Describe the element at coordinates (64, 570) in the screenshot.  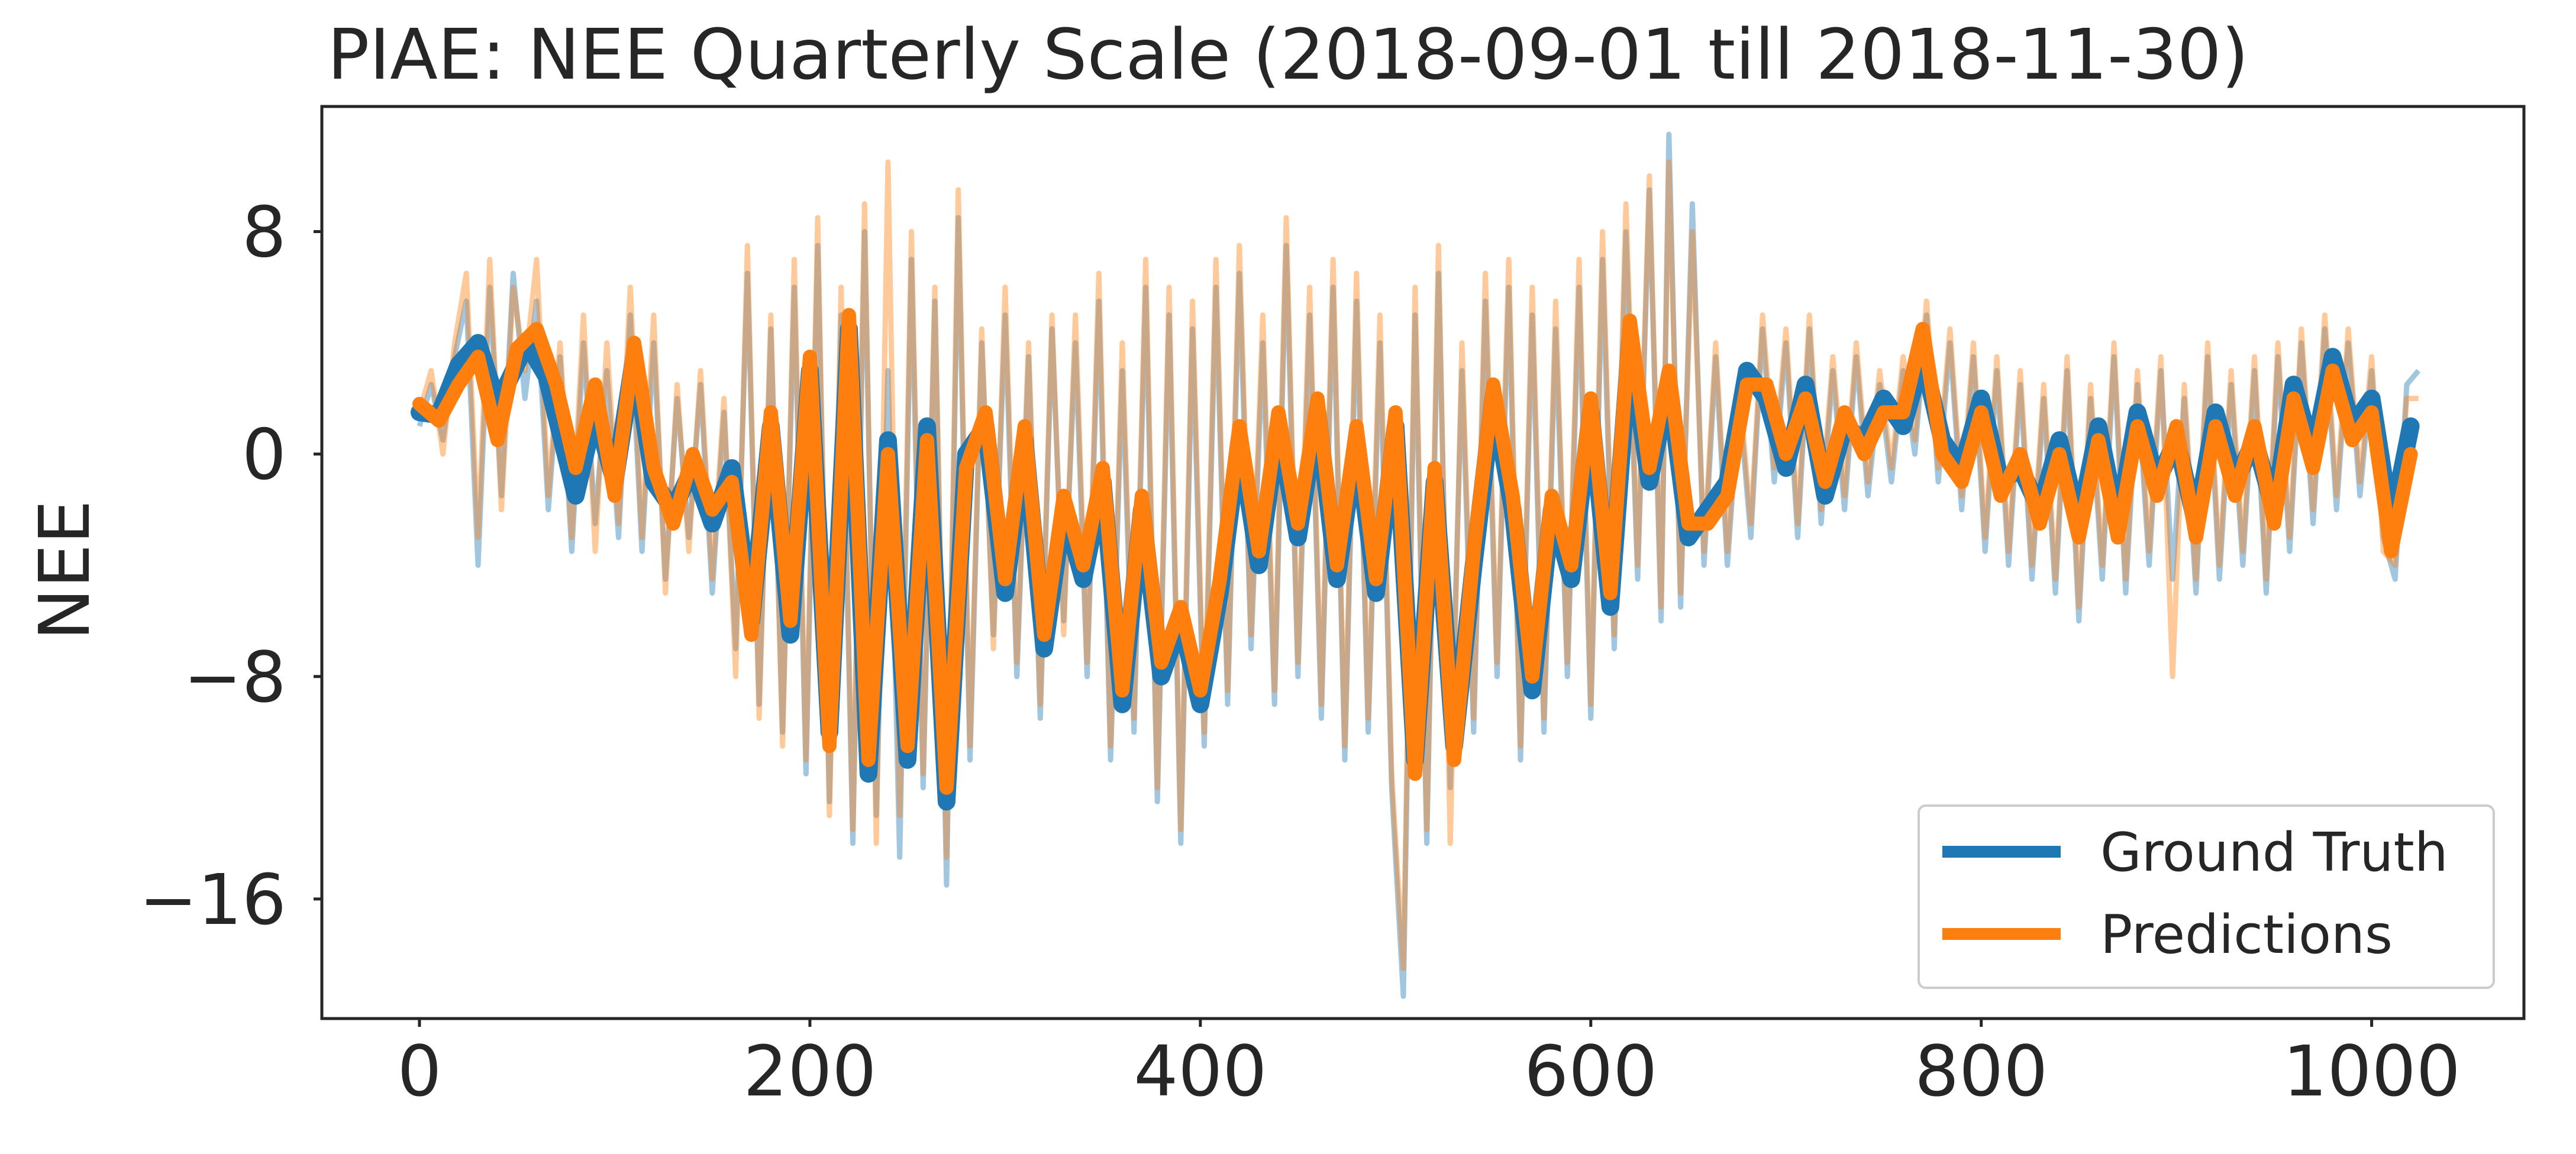
I see `y-axis-label: NEE` at that location.